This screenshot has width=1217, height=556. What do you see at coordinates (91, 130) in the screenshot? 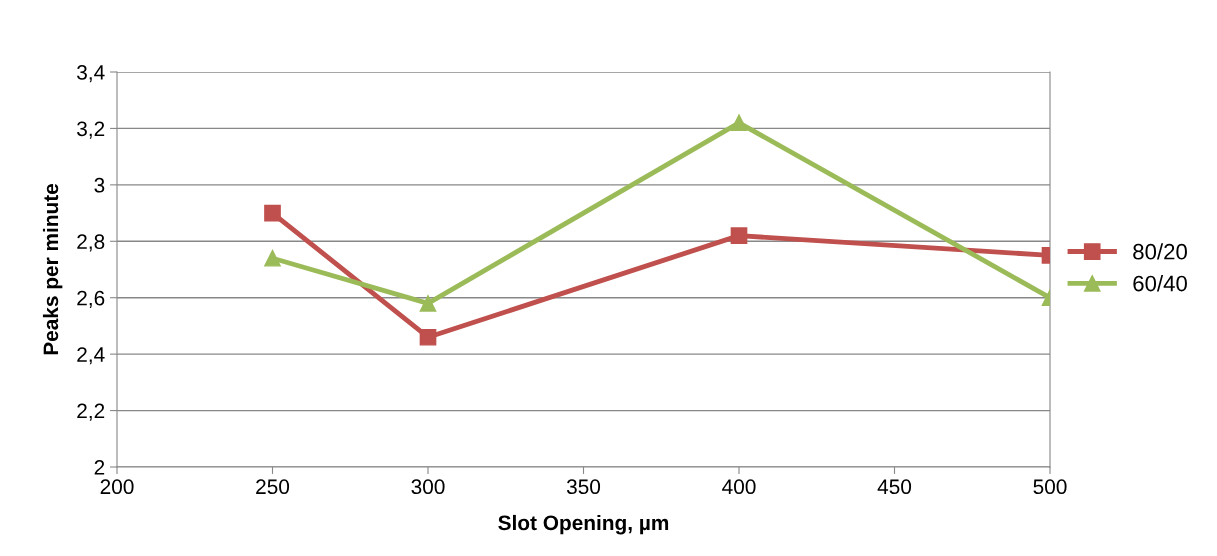
I see `y-tick-label: 3,2` at bounding box center [91, 130].